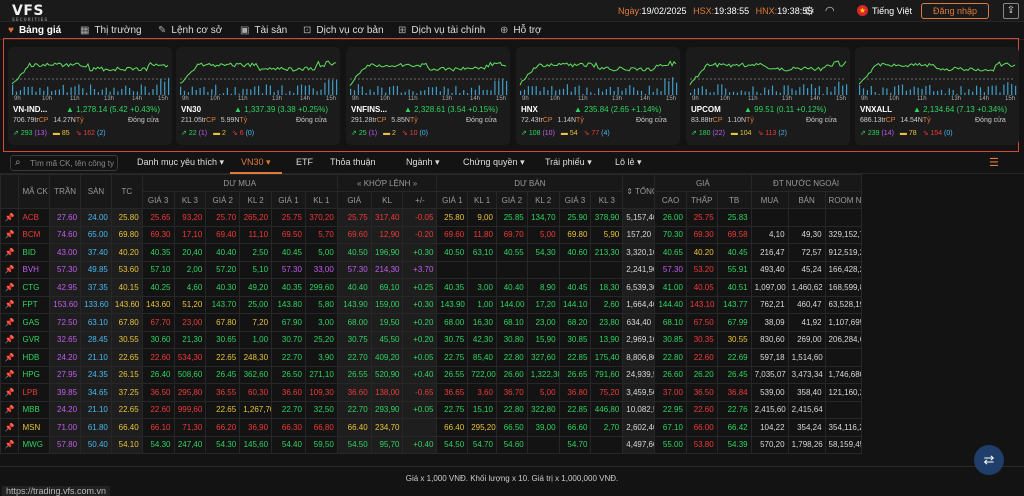 The image size is (1024, 496). I want to click on symbol-cell: MWG, so click(34, 444).